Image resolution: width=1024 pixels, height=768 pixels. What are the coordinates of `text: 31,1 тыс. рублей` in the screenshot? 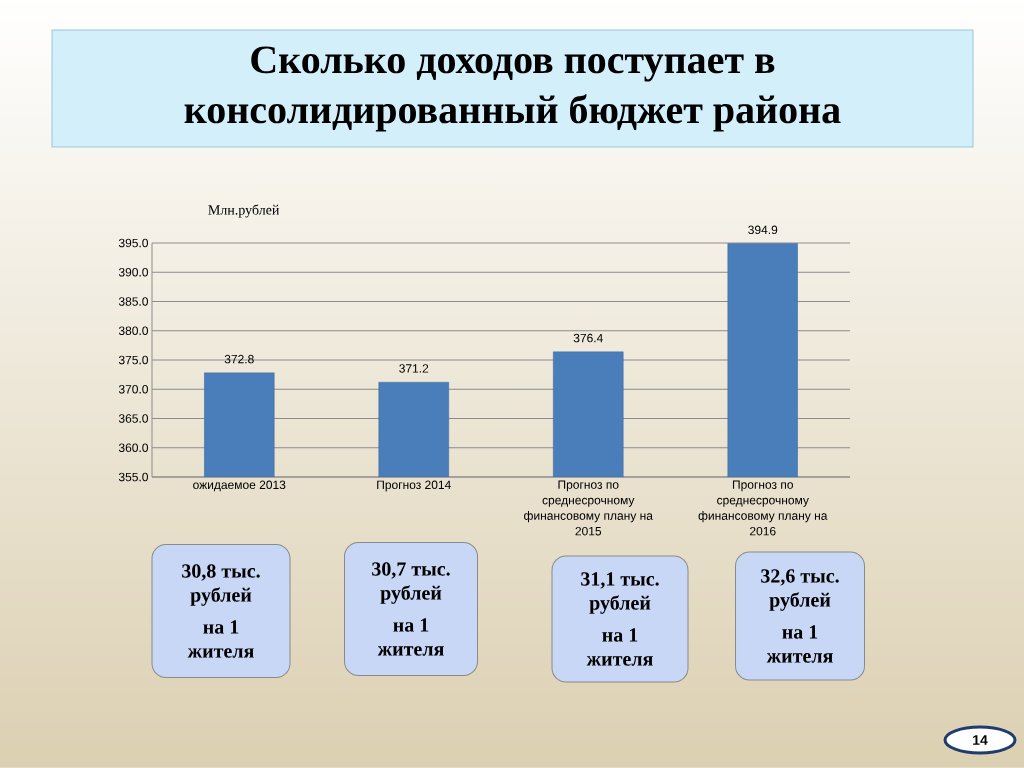 It's located at (620, 593).